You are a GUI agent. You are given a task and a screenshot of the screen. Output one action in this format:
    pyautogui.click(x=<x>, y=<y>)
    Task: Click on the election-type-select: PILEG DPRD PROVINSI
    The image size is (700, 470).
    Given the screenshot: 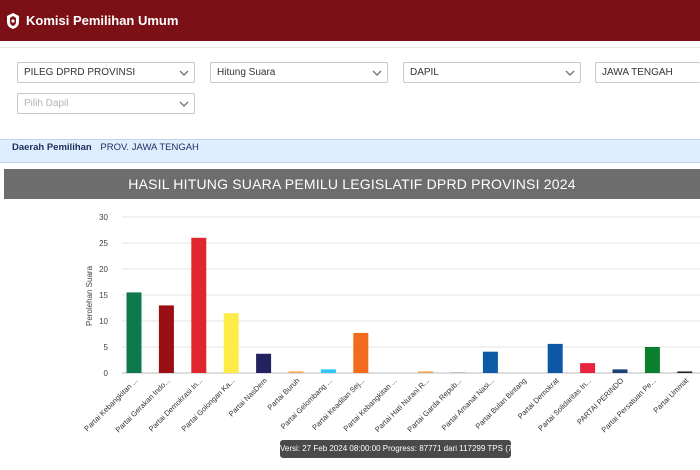 What is the action you would take?
    pyautogui.click(x=106, y=72)
    